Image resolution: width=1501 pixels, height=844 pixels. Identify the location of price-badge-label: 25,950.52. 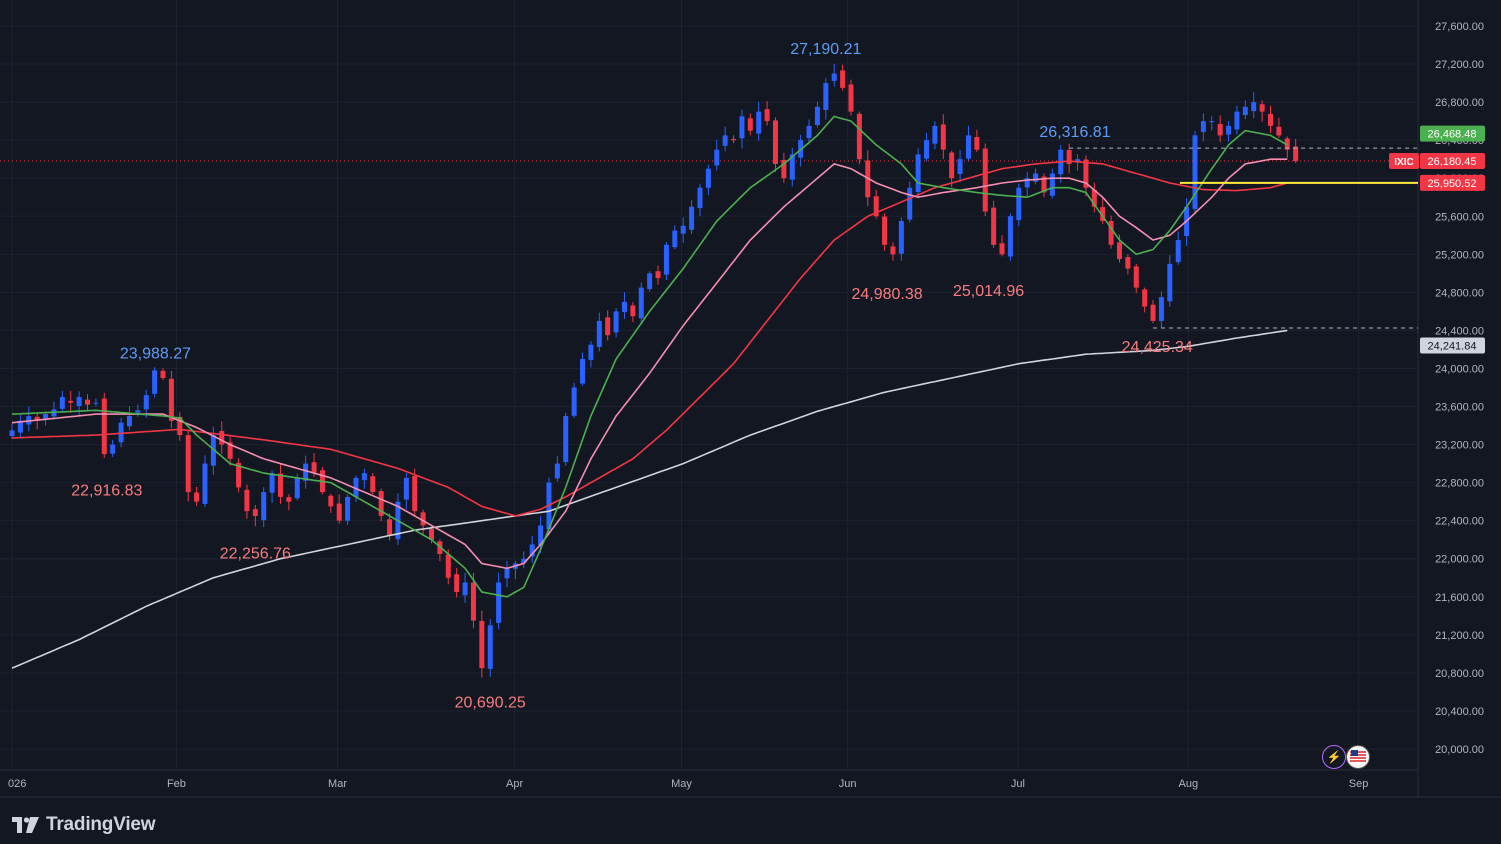
(1452, 184).